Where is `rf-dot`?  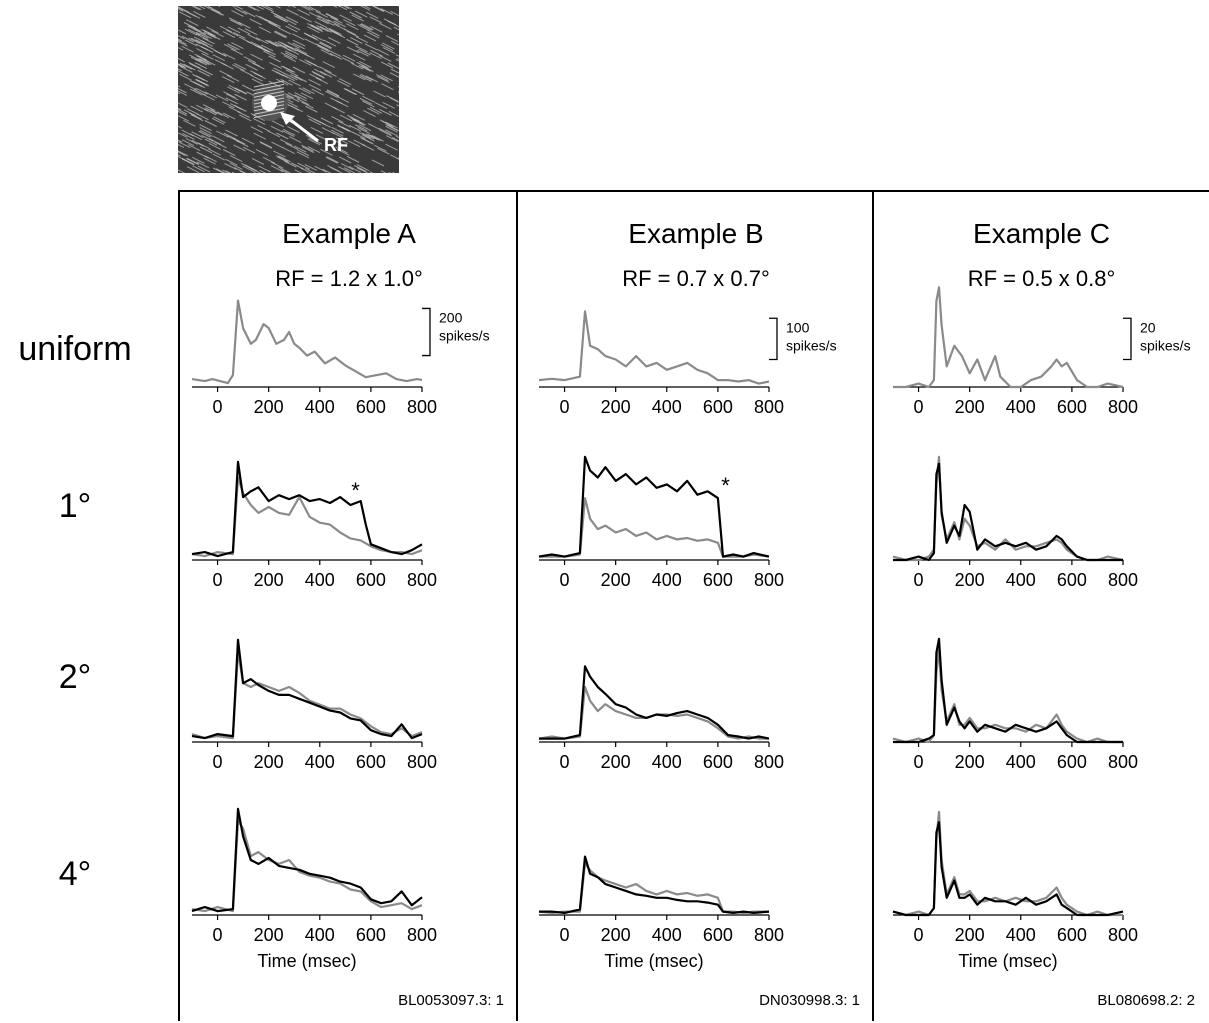
rf-dot is located at coordinates (269, 103).